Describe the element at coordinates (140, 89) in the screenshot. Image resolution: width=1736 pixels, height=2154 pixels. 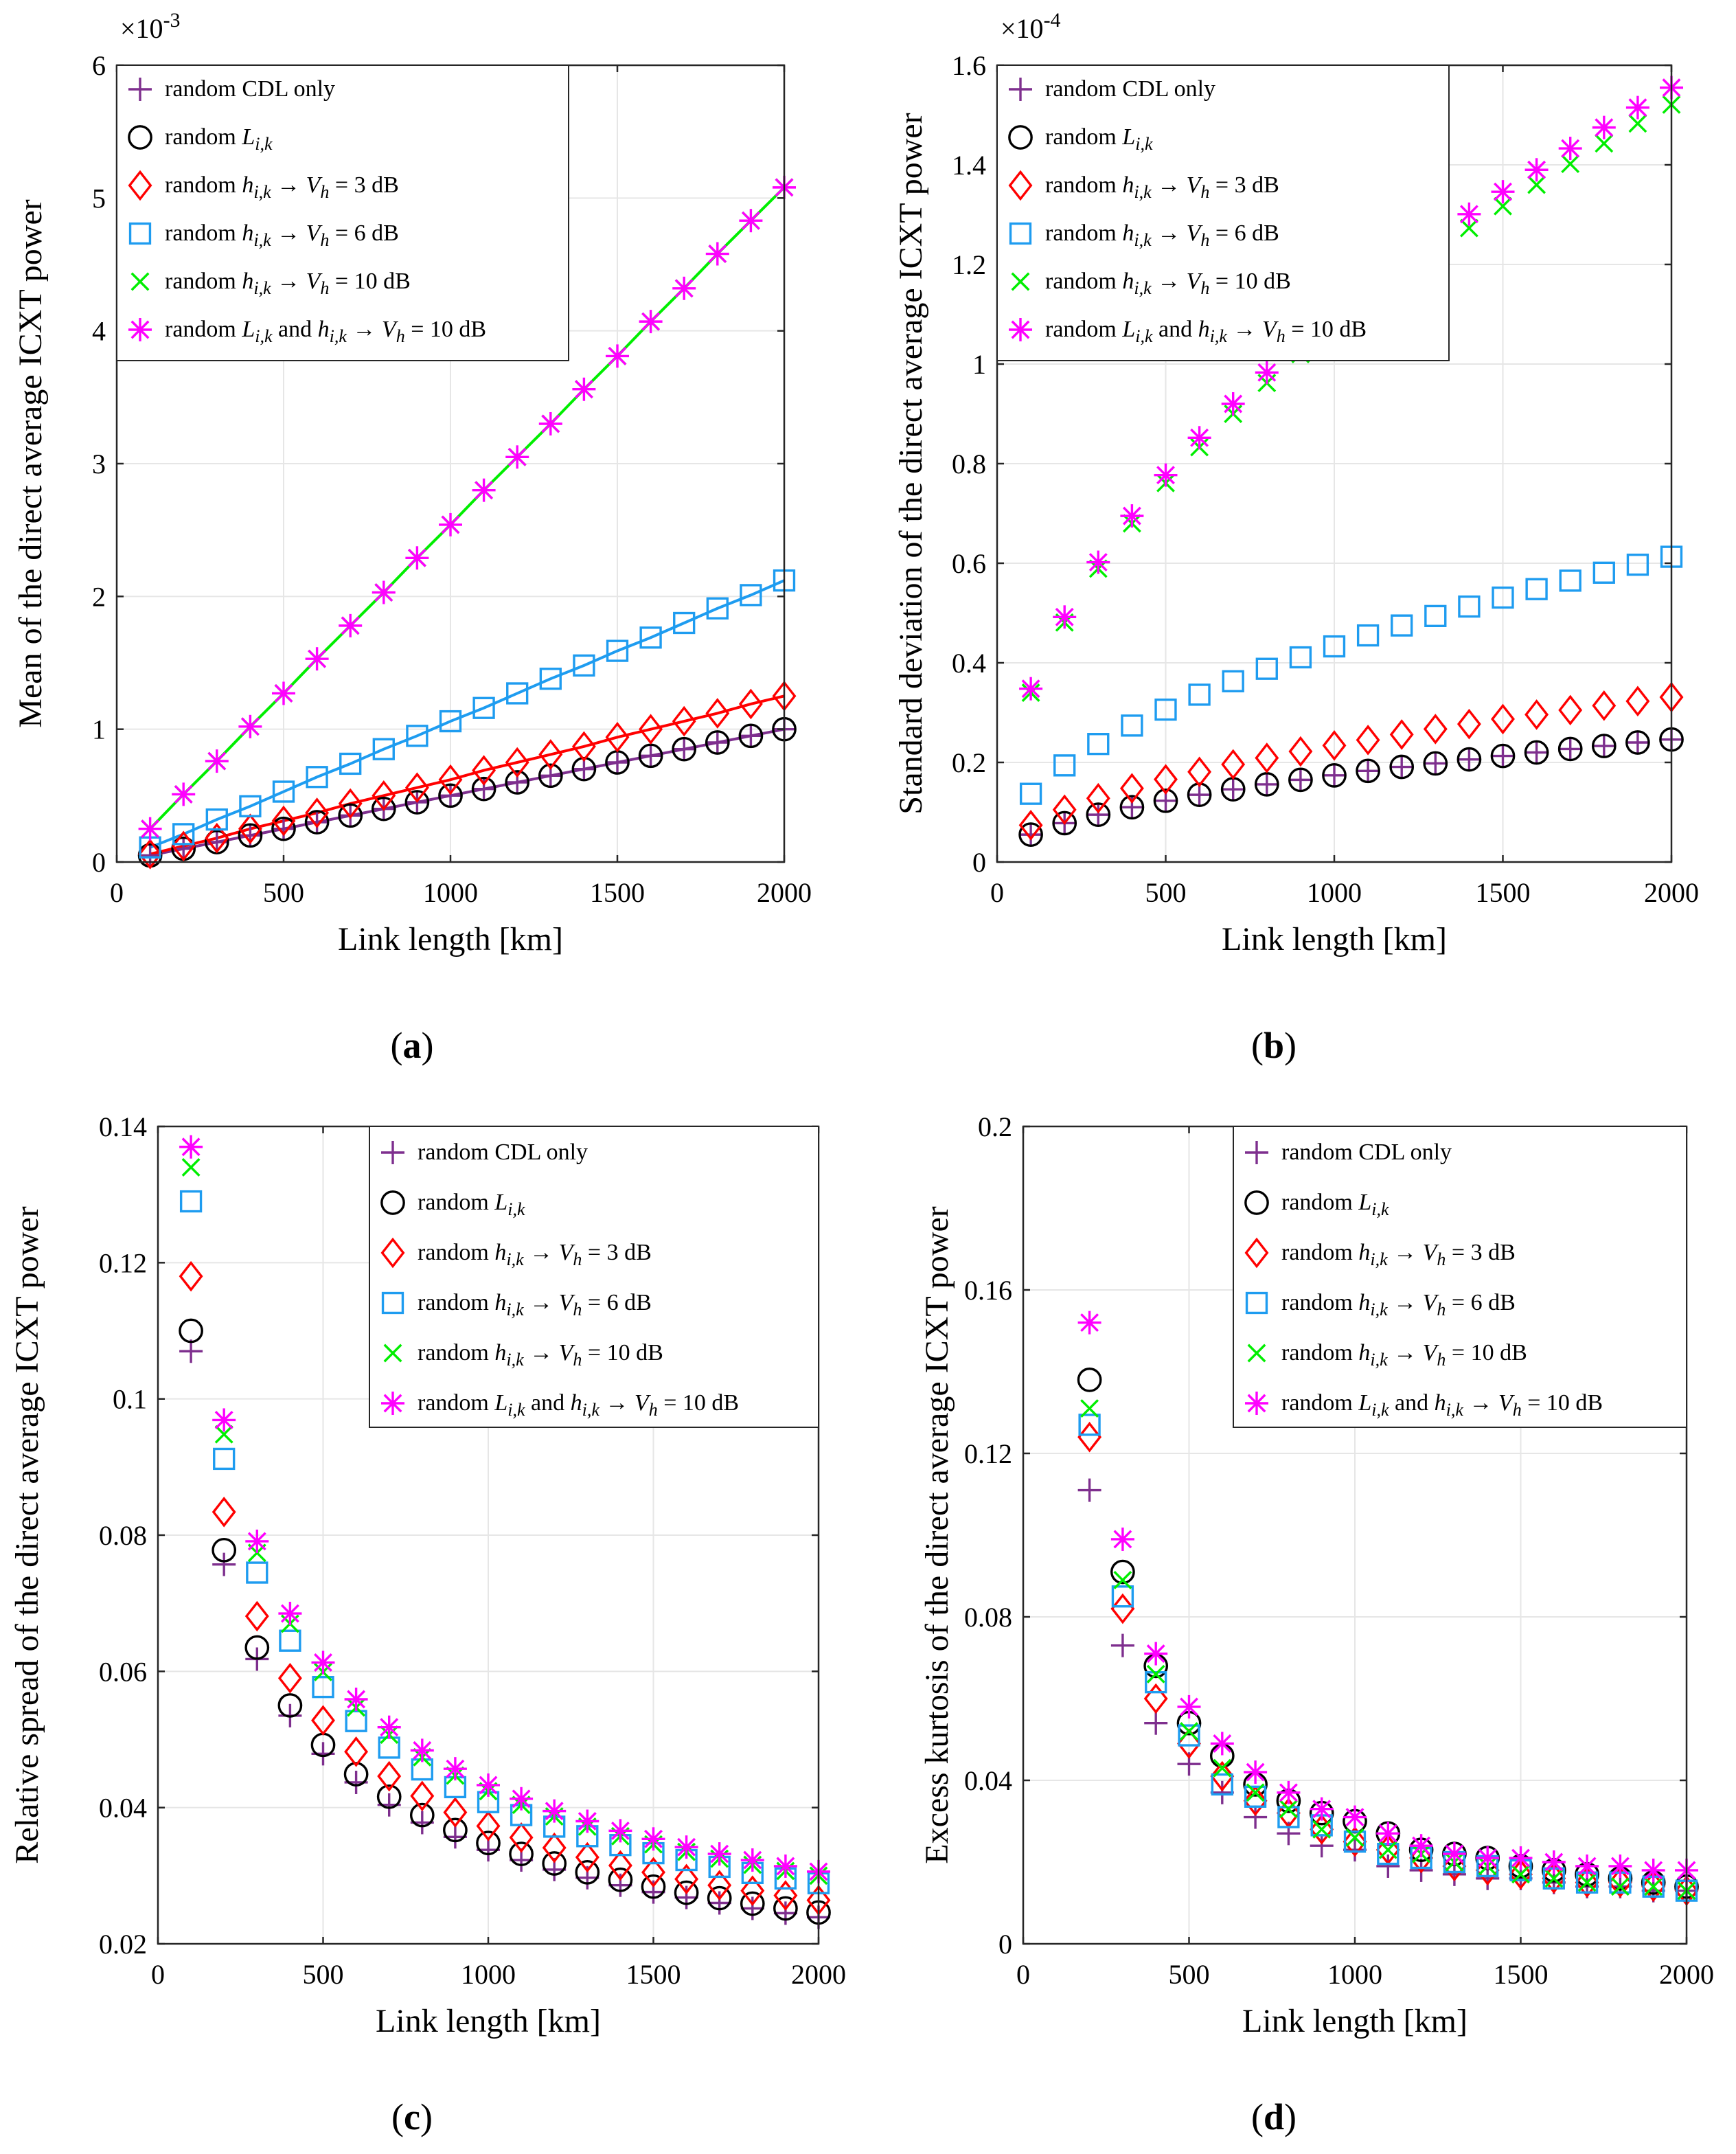
I see `legend-marker-cdl` at that location.